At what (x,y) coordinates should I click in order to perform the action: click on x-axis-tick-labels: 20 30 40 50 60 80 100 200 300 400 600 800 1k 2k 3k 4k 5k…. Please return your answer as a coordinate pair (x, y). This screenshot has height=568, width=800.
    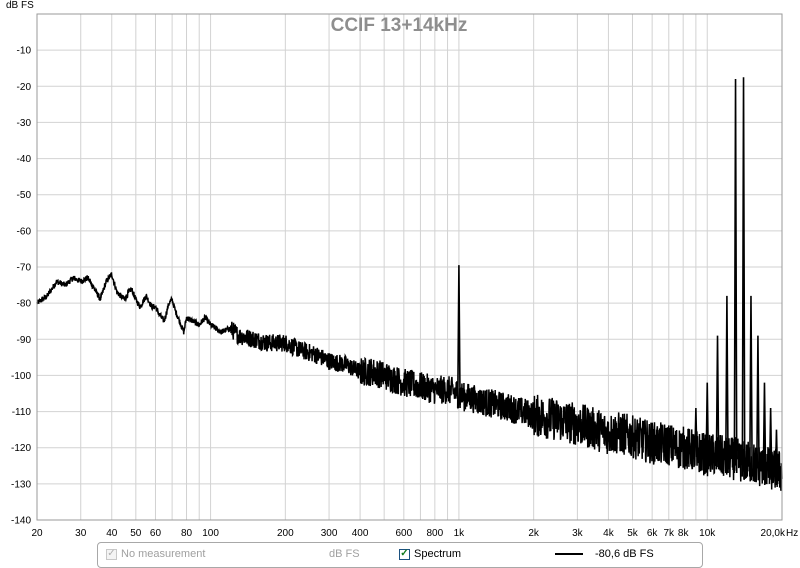
    Looking at the image, I should click on (408, 533).